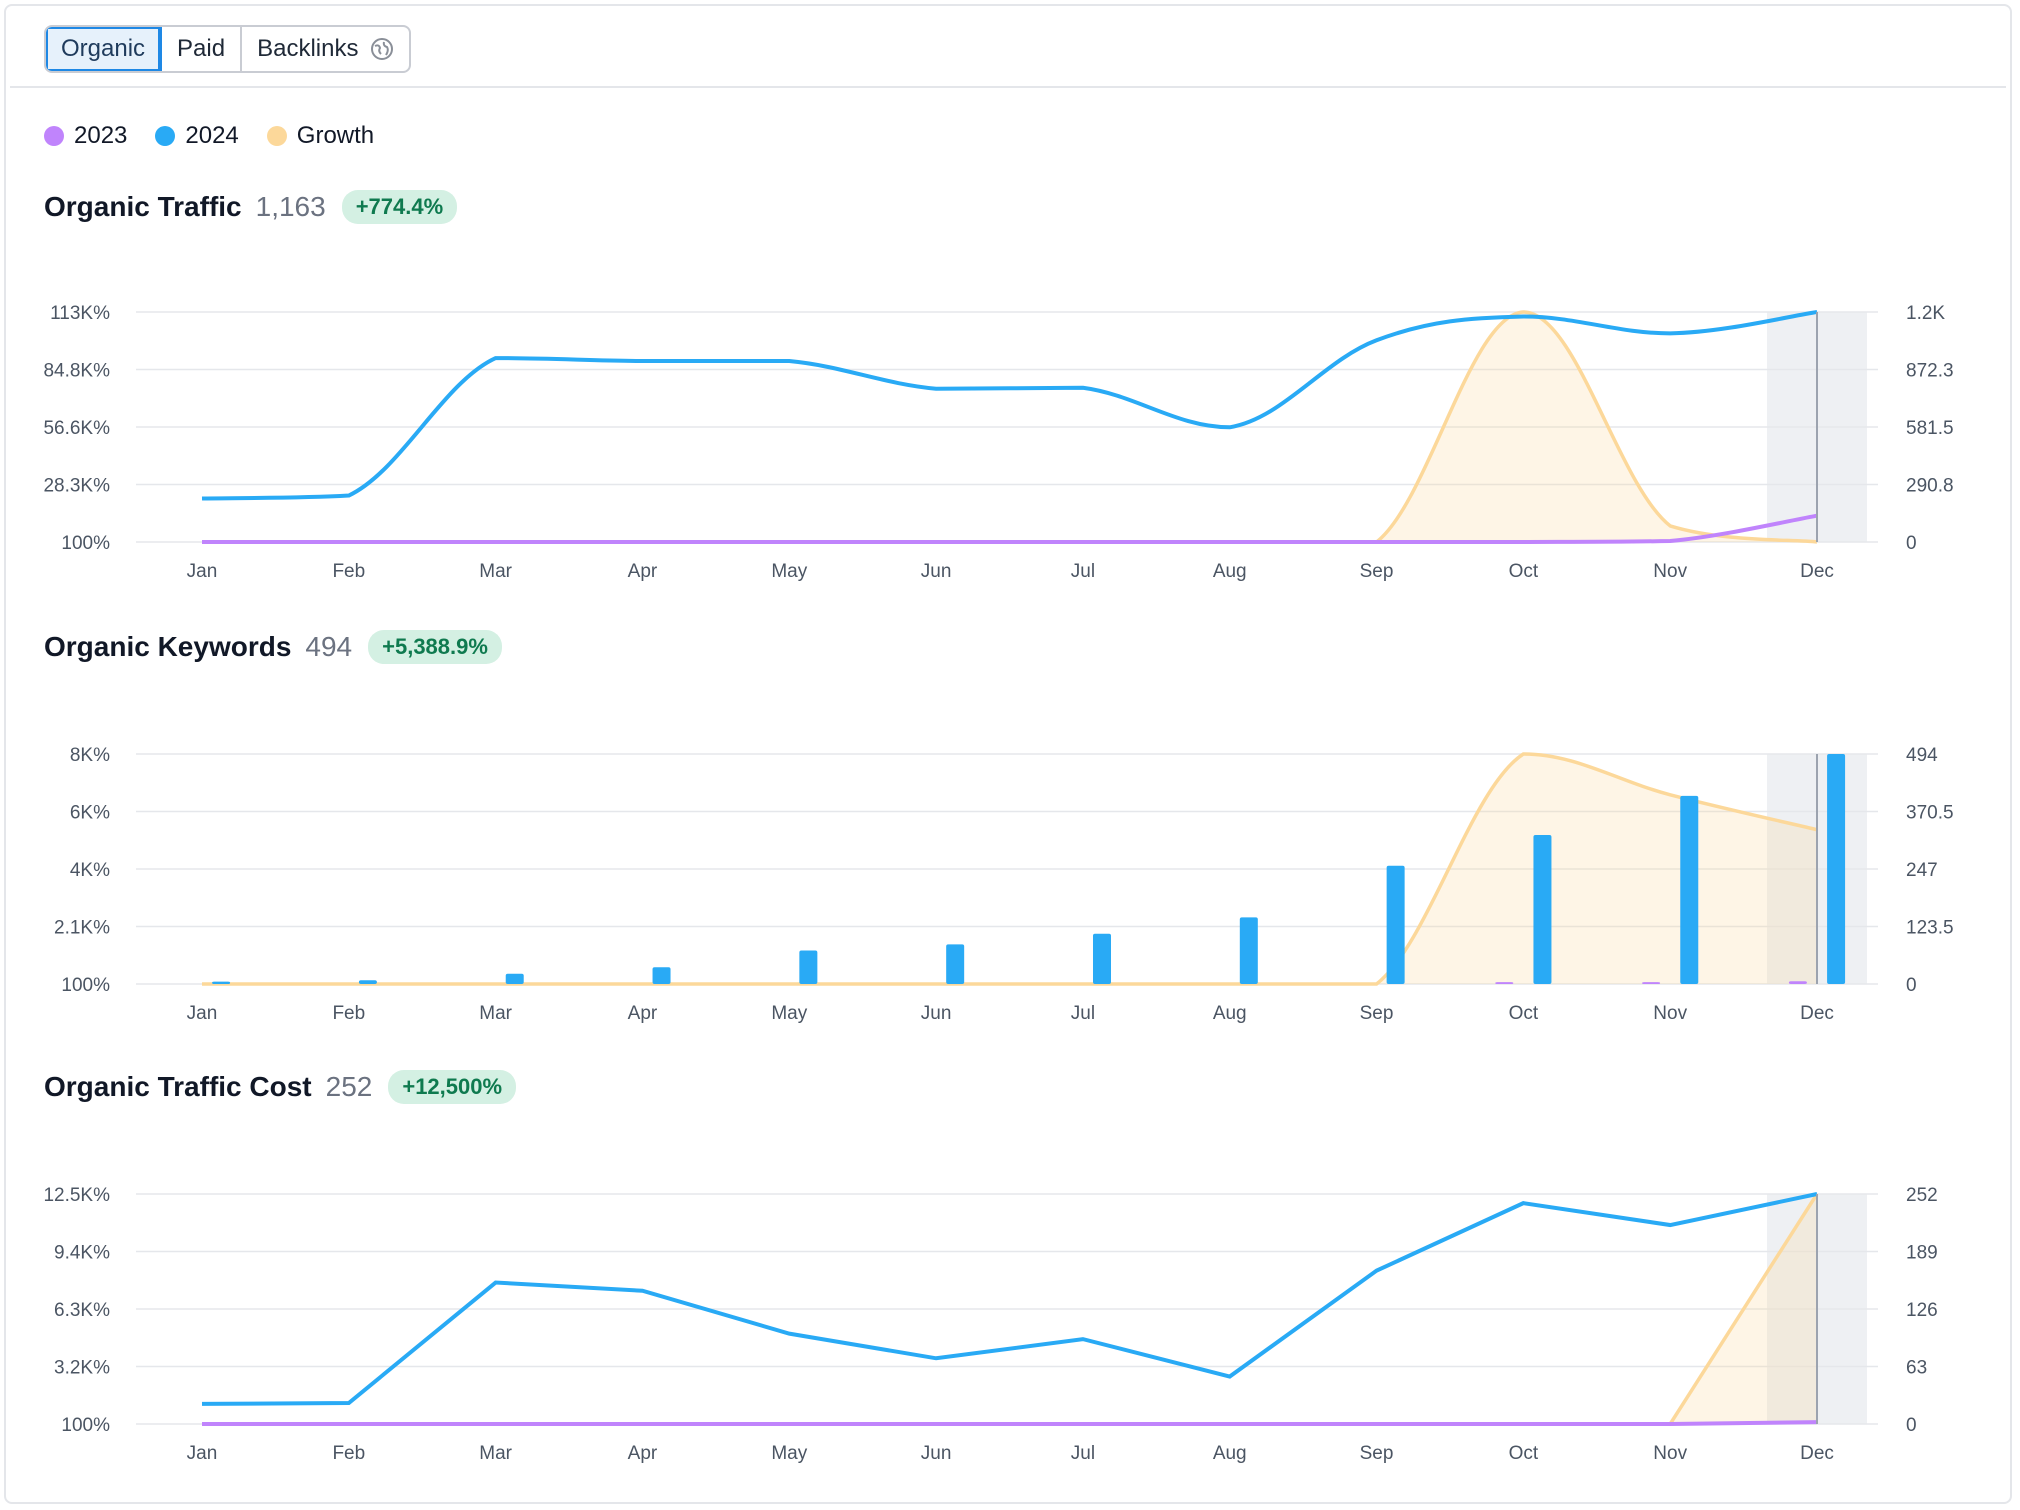 The height and width of the screenshot is (1510, 2020). What do you see at coordinates (165, 136) in the screenshot?
I see `legend-dot-2024` at bounding box center [165, 136].